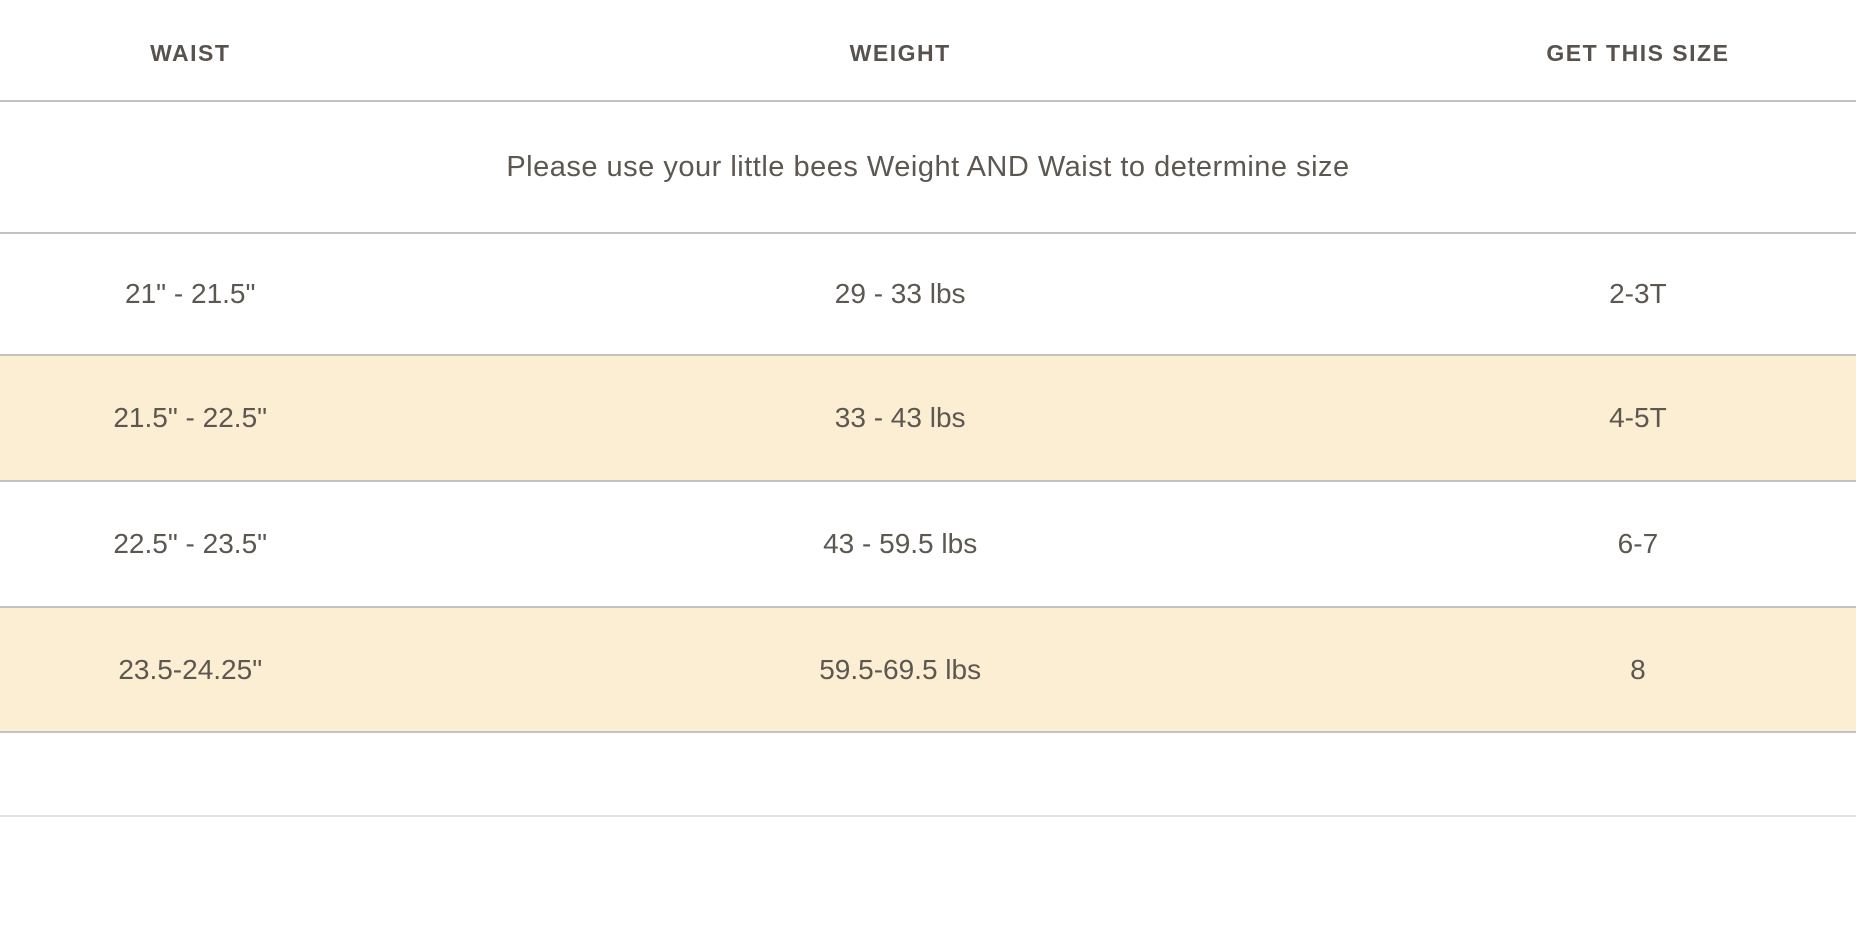  Describe the element at coordinates (928, 775) in the screenshot. I see `table-empty-row` at that location.